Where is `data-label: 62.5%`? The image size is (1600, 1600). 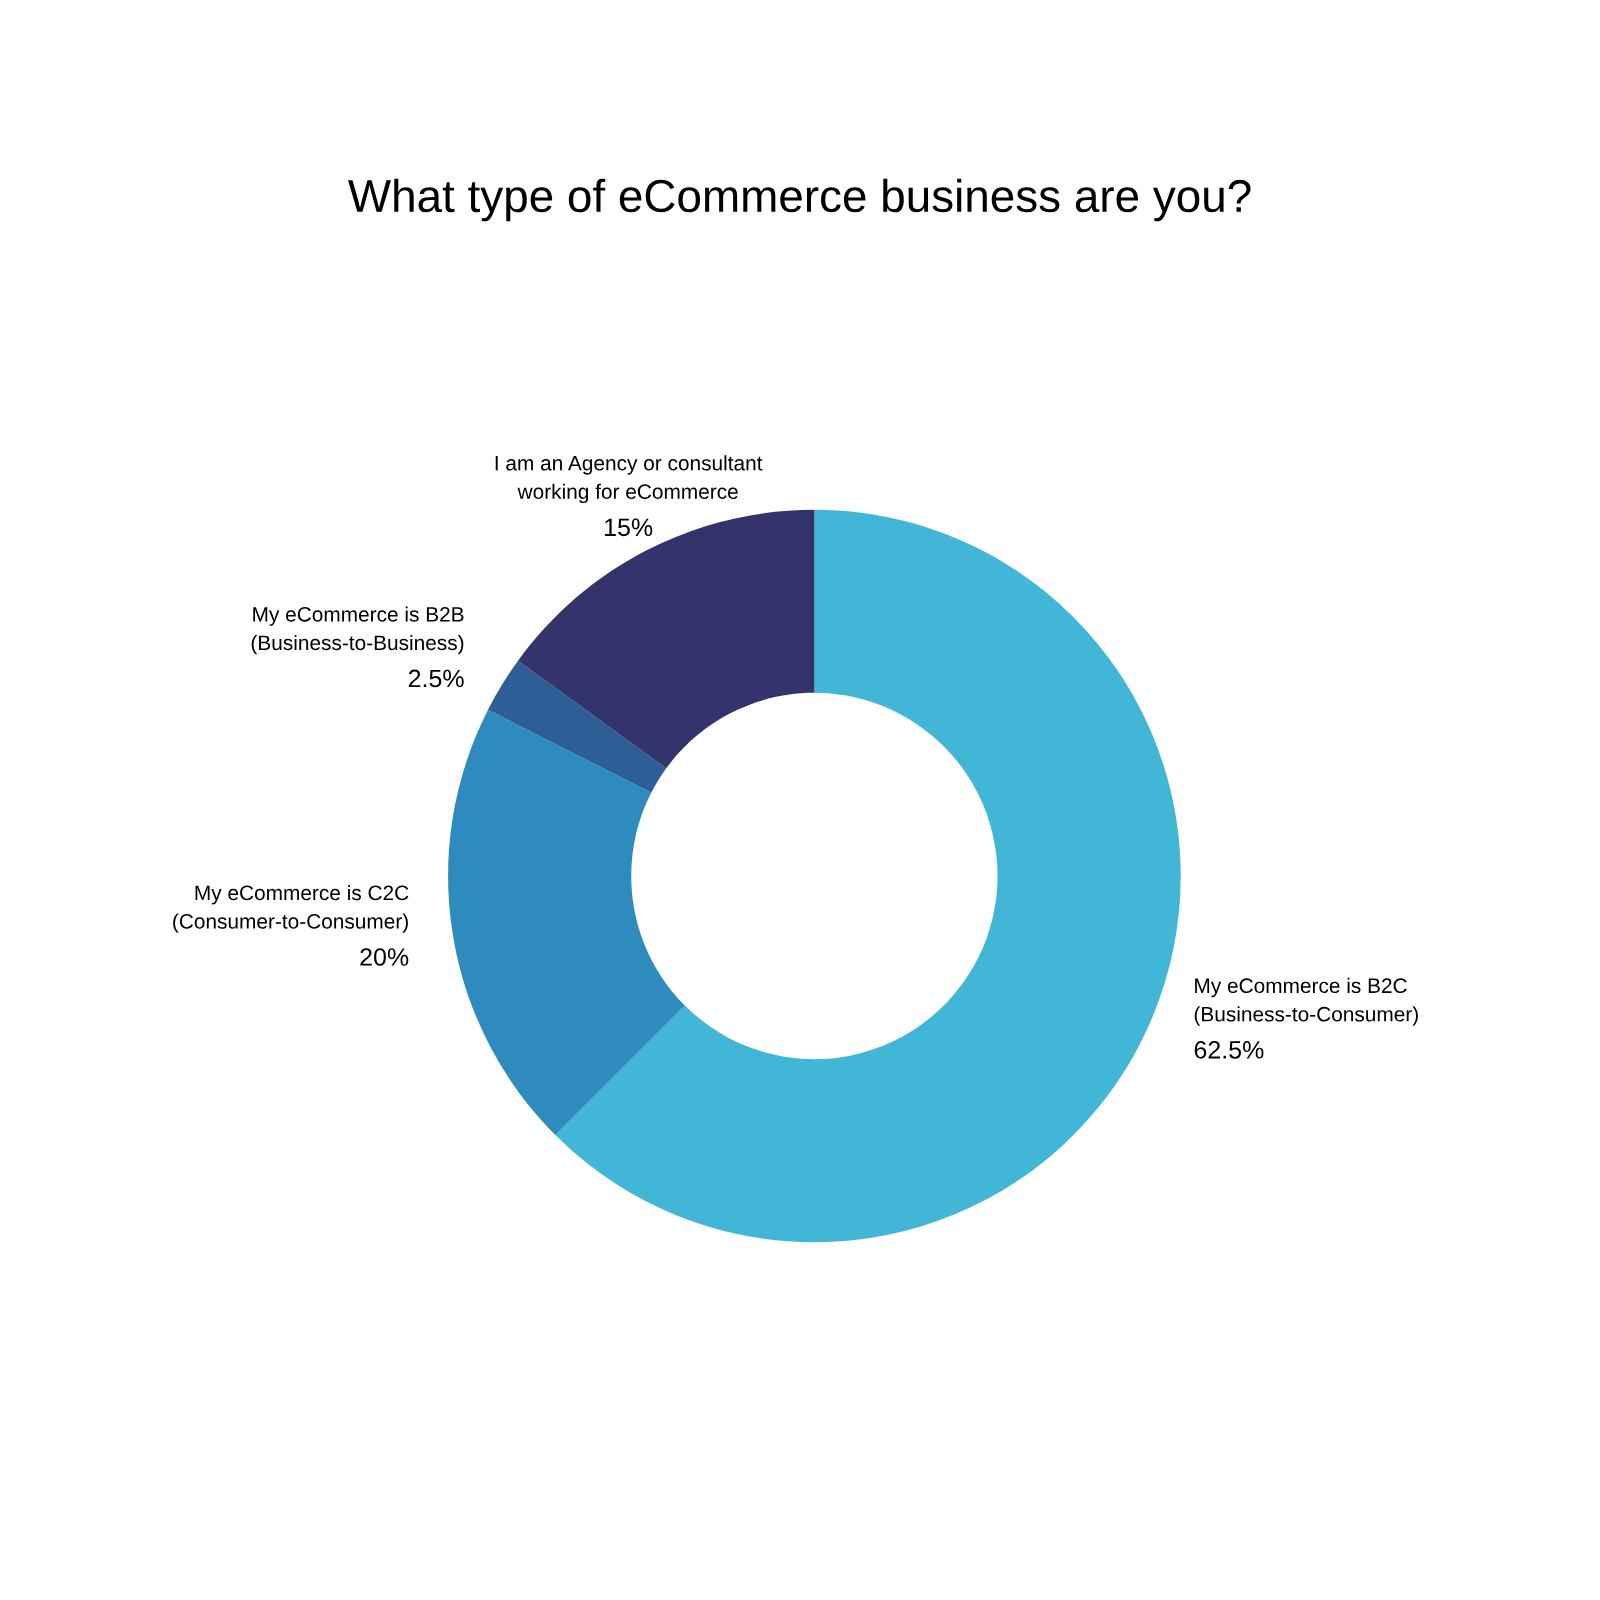
data-label: 62.5% is located at coordinates (1229, 1049).